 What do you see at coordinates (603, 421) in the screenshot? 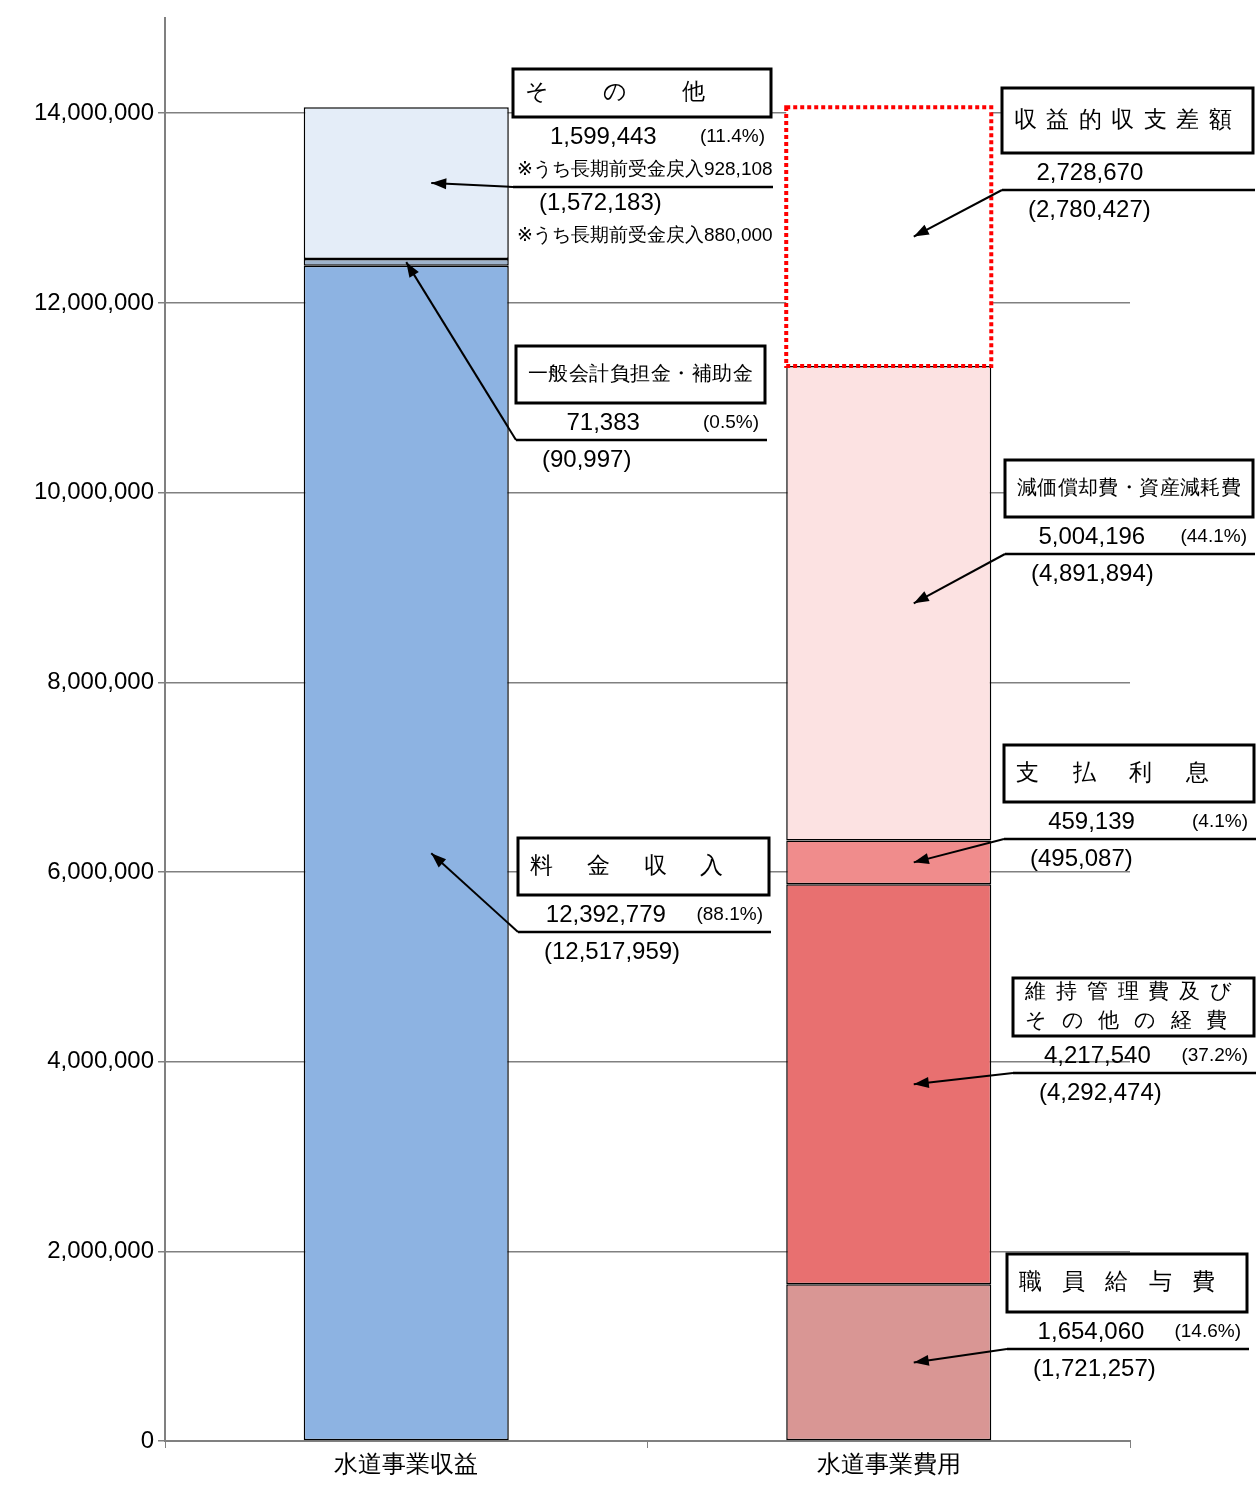
I see `annotation: 71,383` at bounding box center [603, 421].